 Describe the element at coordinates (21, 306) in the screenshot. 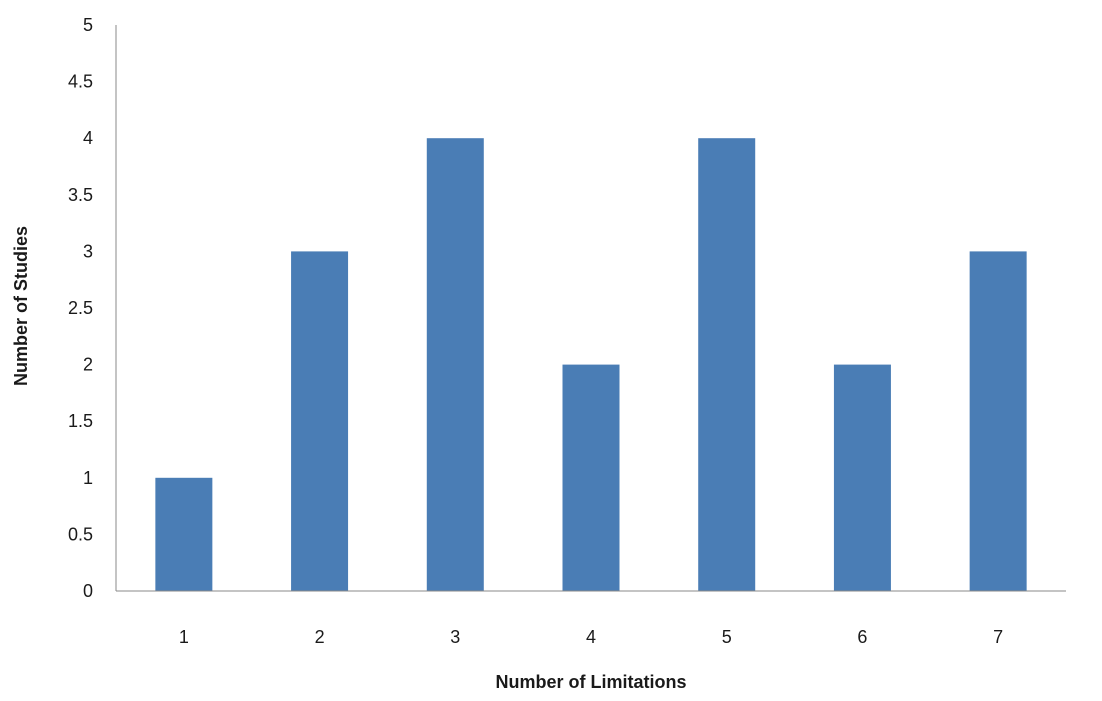

I see `y-axis-title: Number of Studies` at that location.